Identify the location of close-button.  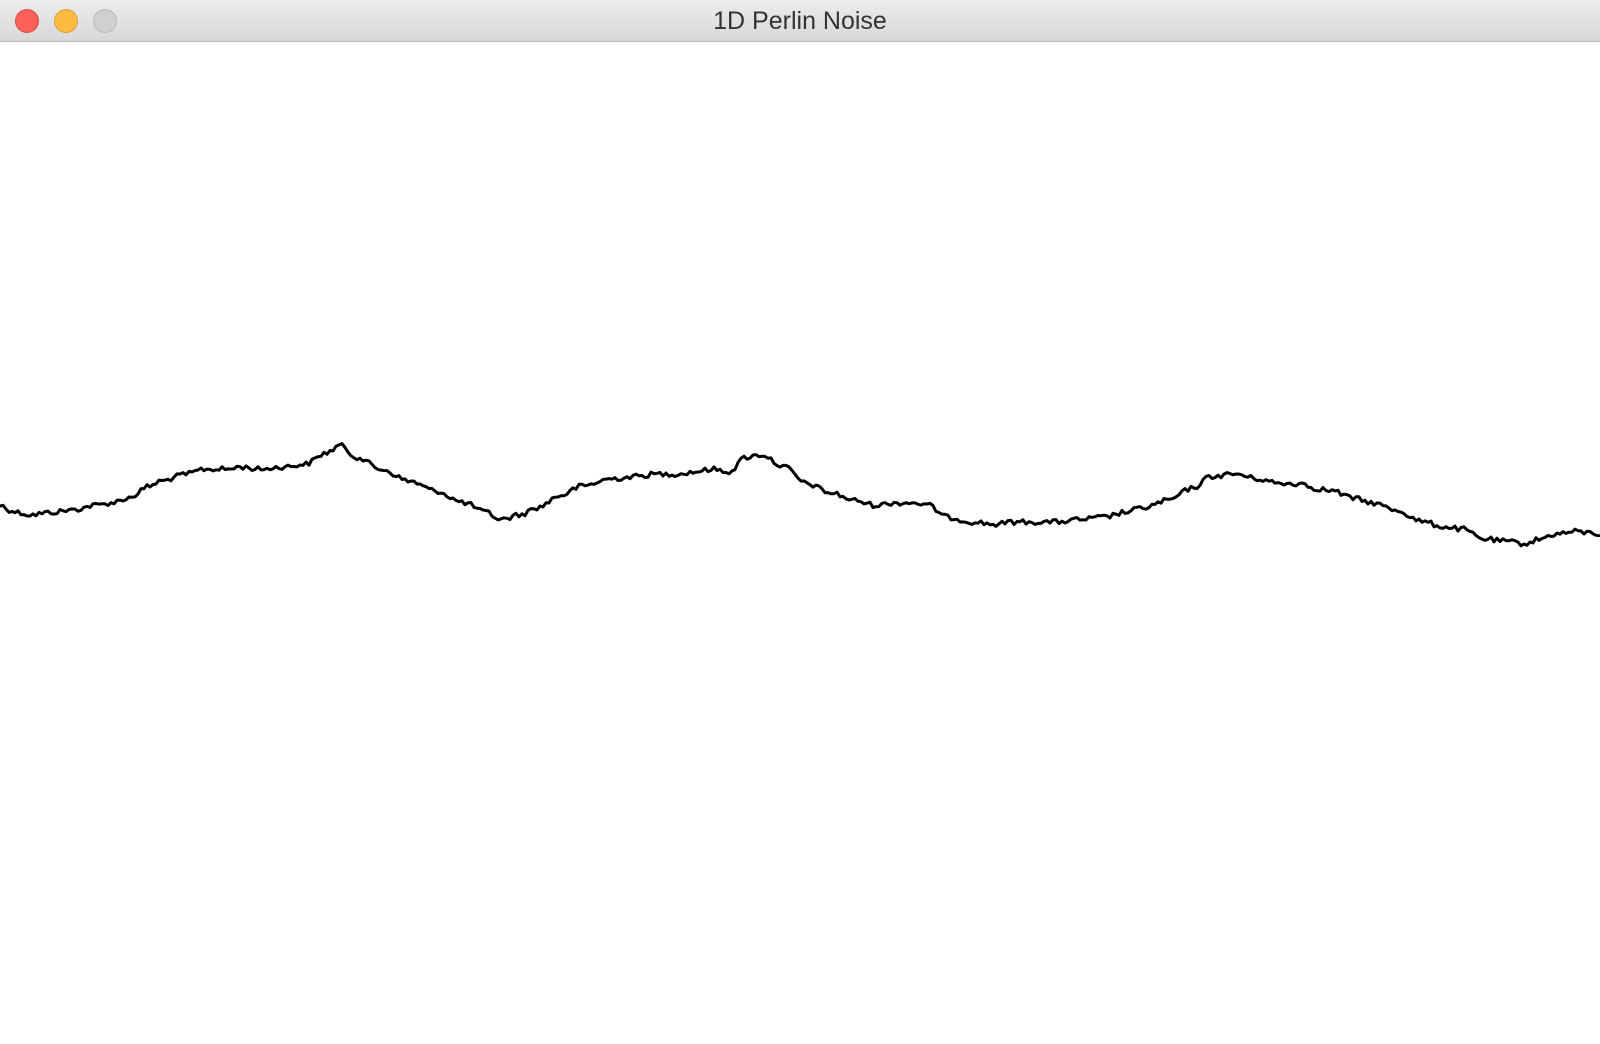
(27, 21).